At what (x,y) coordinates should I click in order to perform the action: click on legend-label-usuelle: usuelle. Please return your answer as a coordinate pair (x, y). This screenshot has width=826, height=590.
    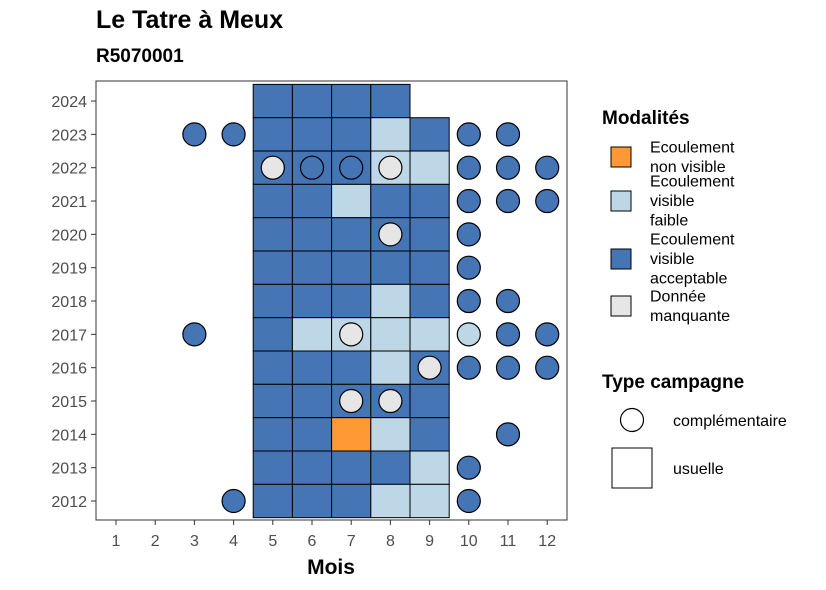
    Looking at the image, I should click on (698, 469).